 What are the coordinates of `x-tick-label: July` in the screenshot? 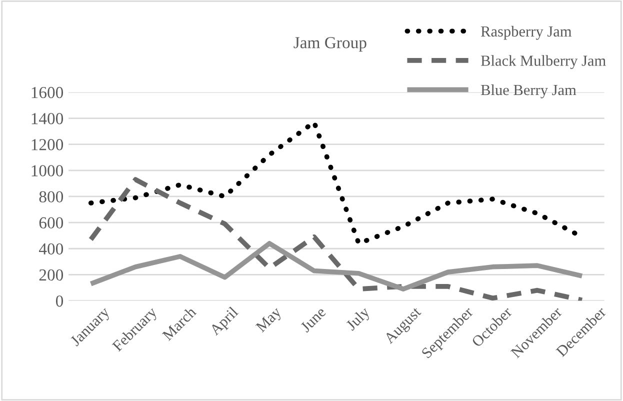 It's located at (359, 320).